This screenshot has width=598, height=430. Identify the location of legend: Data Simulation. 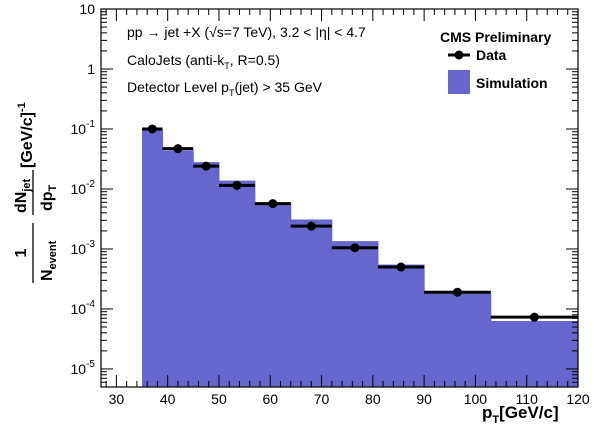
(498, 70).